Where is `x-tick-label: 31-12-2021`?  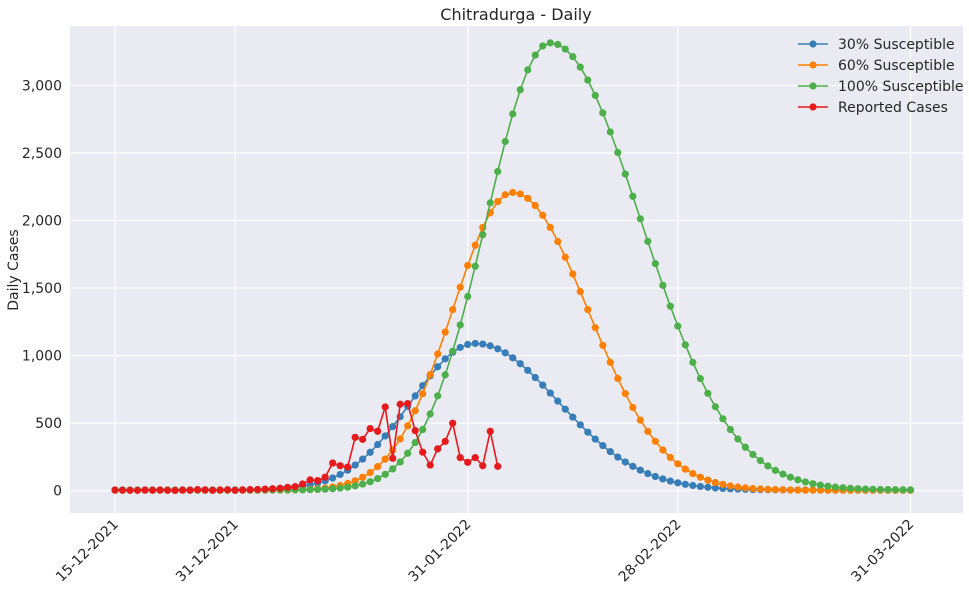
x-tick-label: 31-12-2021 is located at coordinates (207, 551).